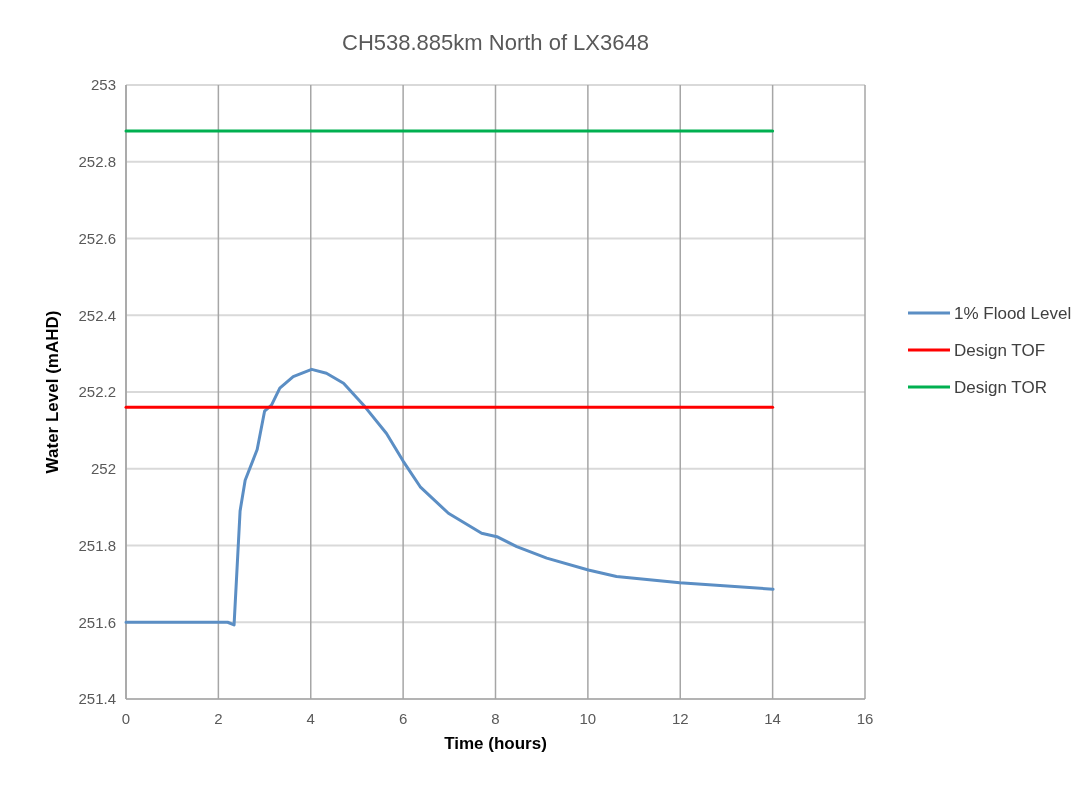 Image resolution: width=1092 pixels, height=789 pixels. What do you see at coordinates (97, 622) in the screenshot?
I see `y-tick-label: 251.6` at bounding box center [97, 622].